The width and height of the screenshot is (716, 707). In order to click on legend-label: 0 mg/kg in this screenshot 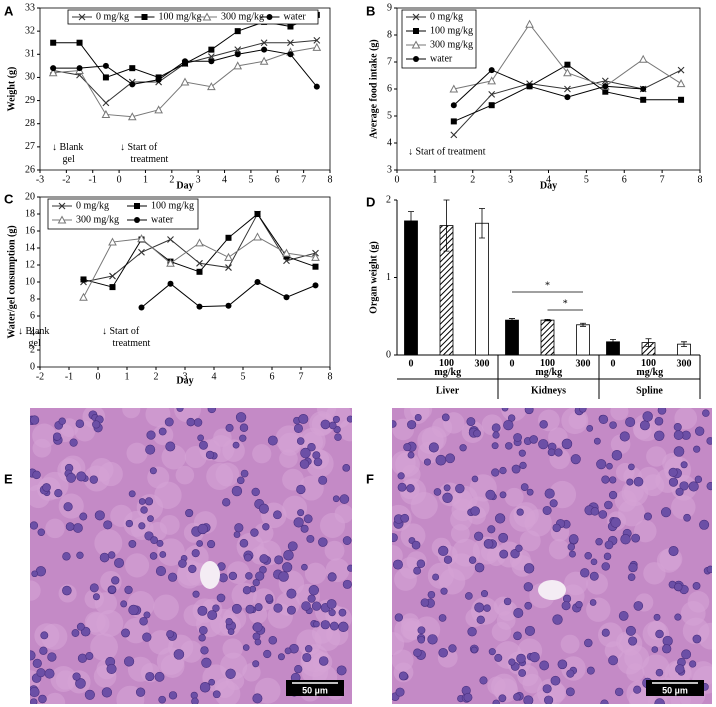, I will do `click(112, 16)`.